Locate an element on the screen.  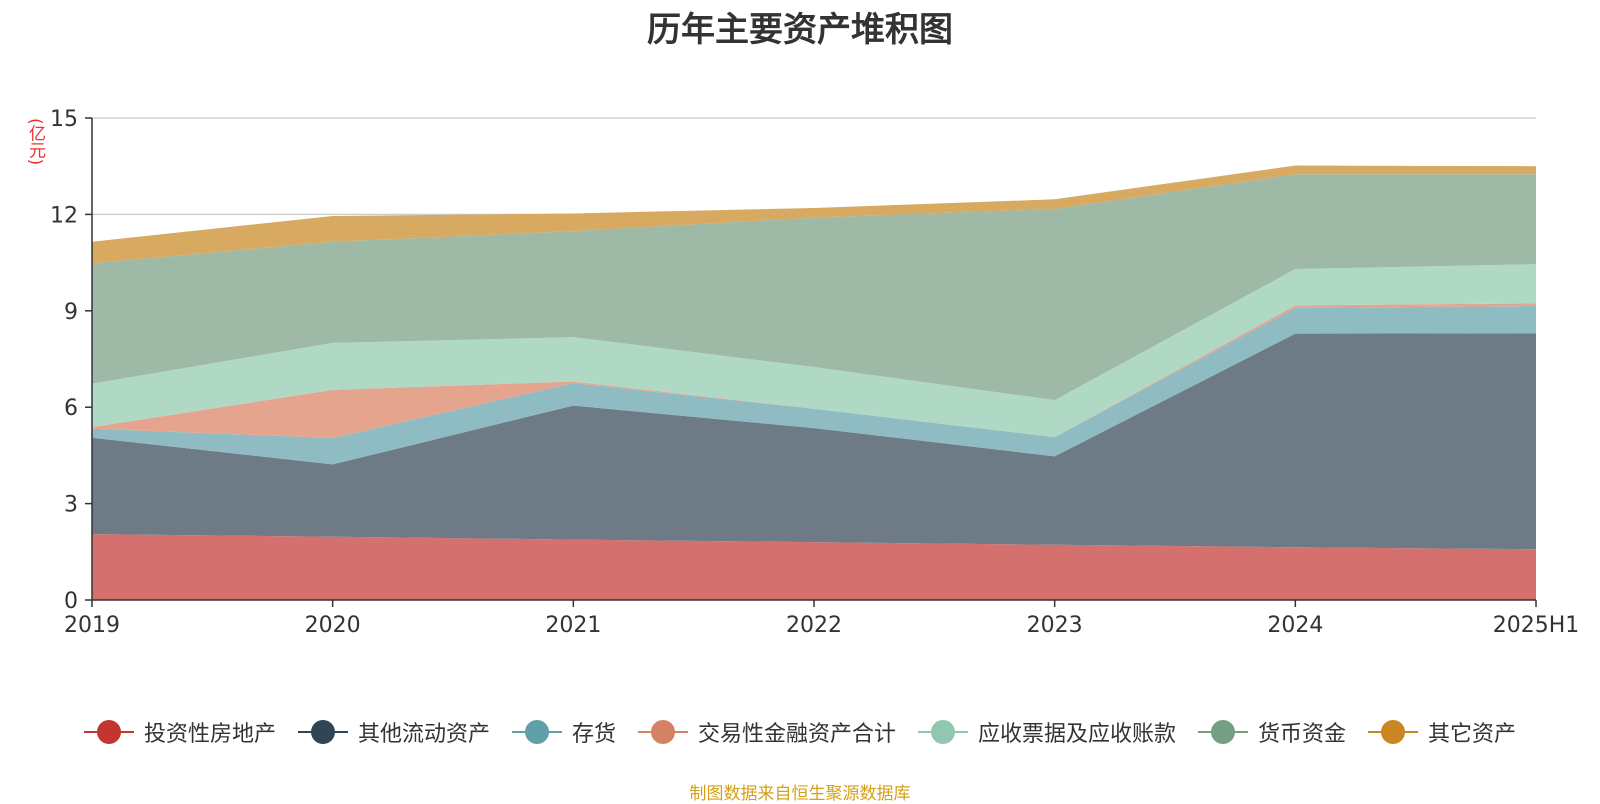
y-axis-unit-label: (亿元) is located at coordinates (35, 142).